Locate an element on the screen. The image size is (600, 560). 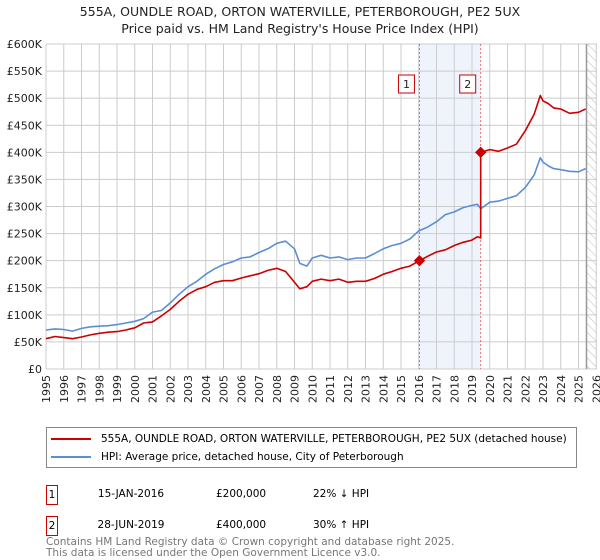
x-tick-label: 2023 is located at coordinates (543, 389).